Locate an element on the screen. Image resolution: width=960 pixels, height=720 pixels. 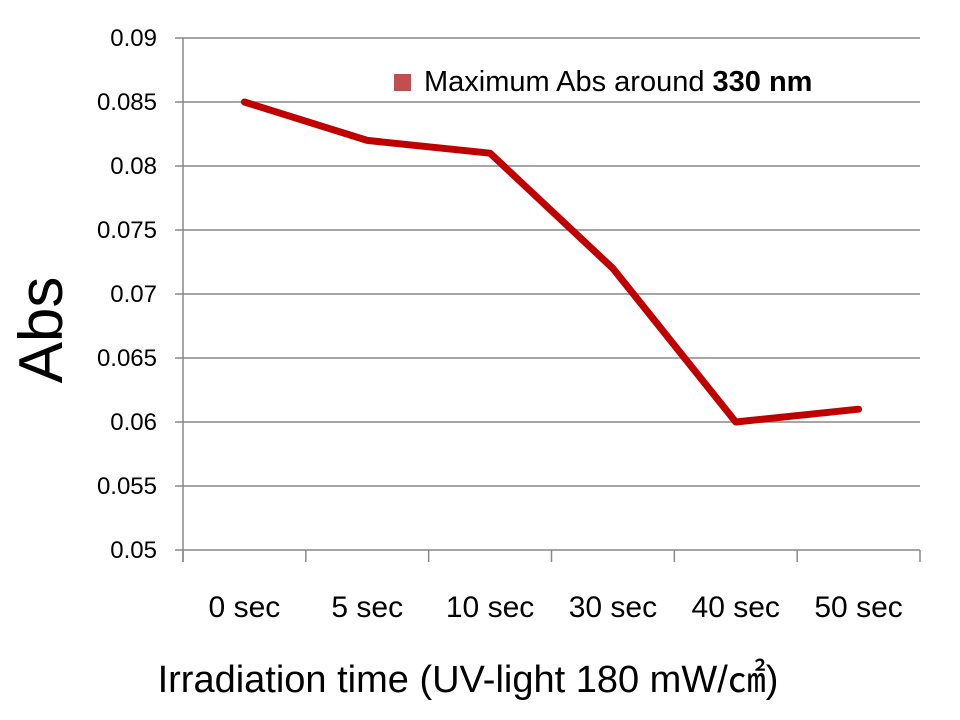
x-tick-label: 30 sec is located at coordinates (613, 607).